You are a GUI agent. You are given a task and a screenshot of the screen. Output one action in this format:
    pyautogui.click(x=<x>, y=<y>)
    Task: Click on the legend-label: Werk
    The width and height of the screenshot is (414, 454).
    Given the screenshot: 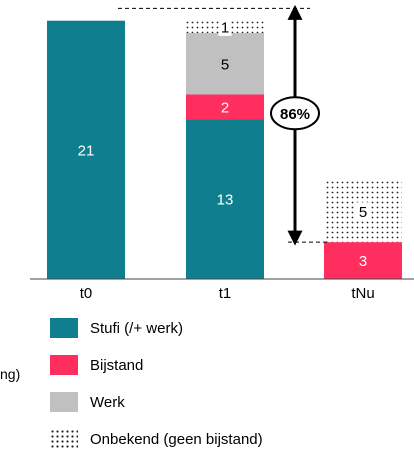 What is the action you would take?
    pyautogui.click(x=107, y=402)
    